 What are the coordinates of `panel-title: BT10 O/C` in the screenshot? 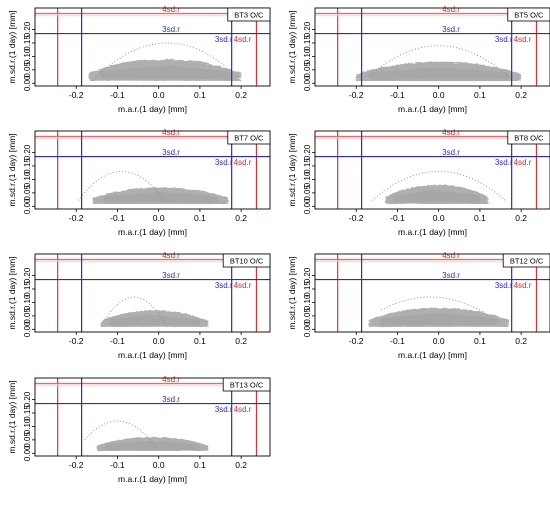 It's located at (247, 261).